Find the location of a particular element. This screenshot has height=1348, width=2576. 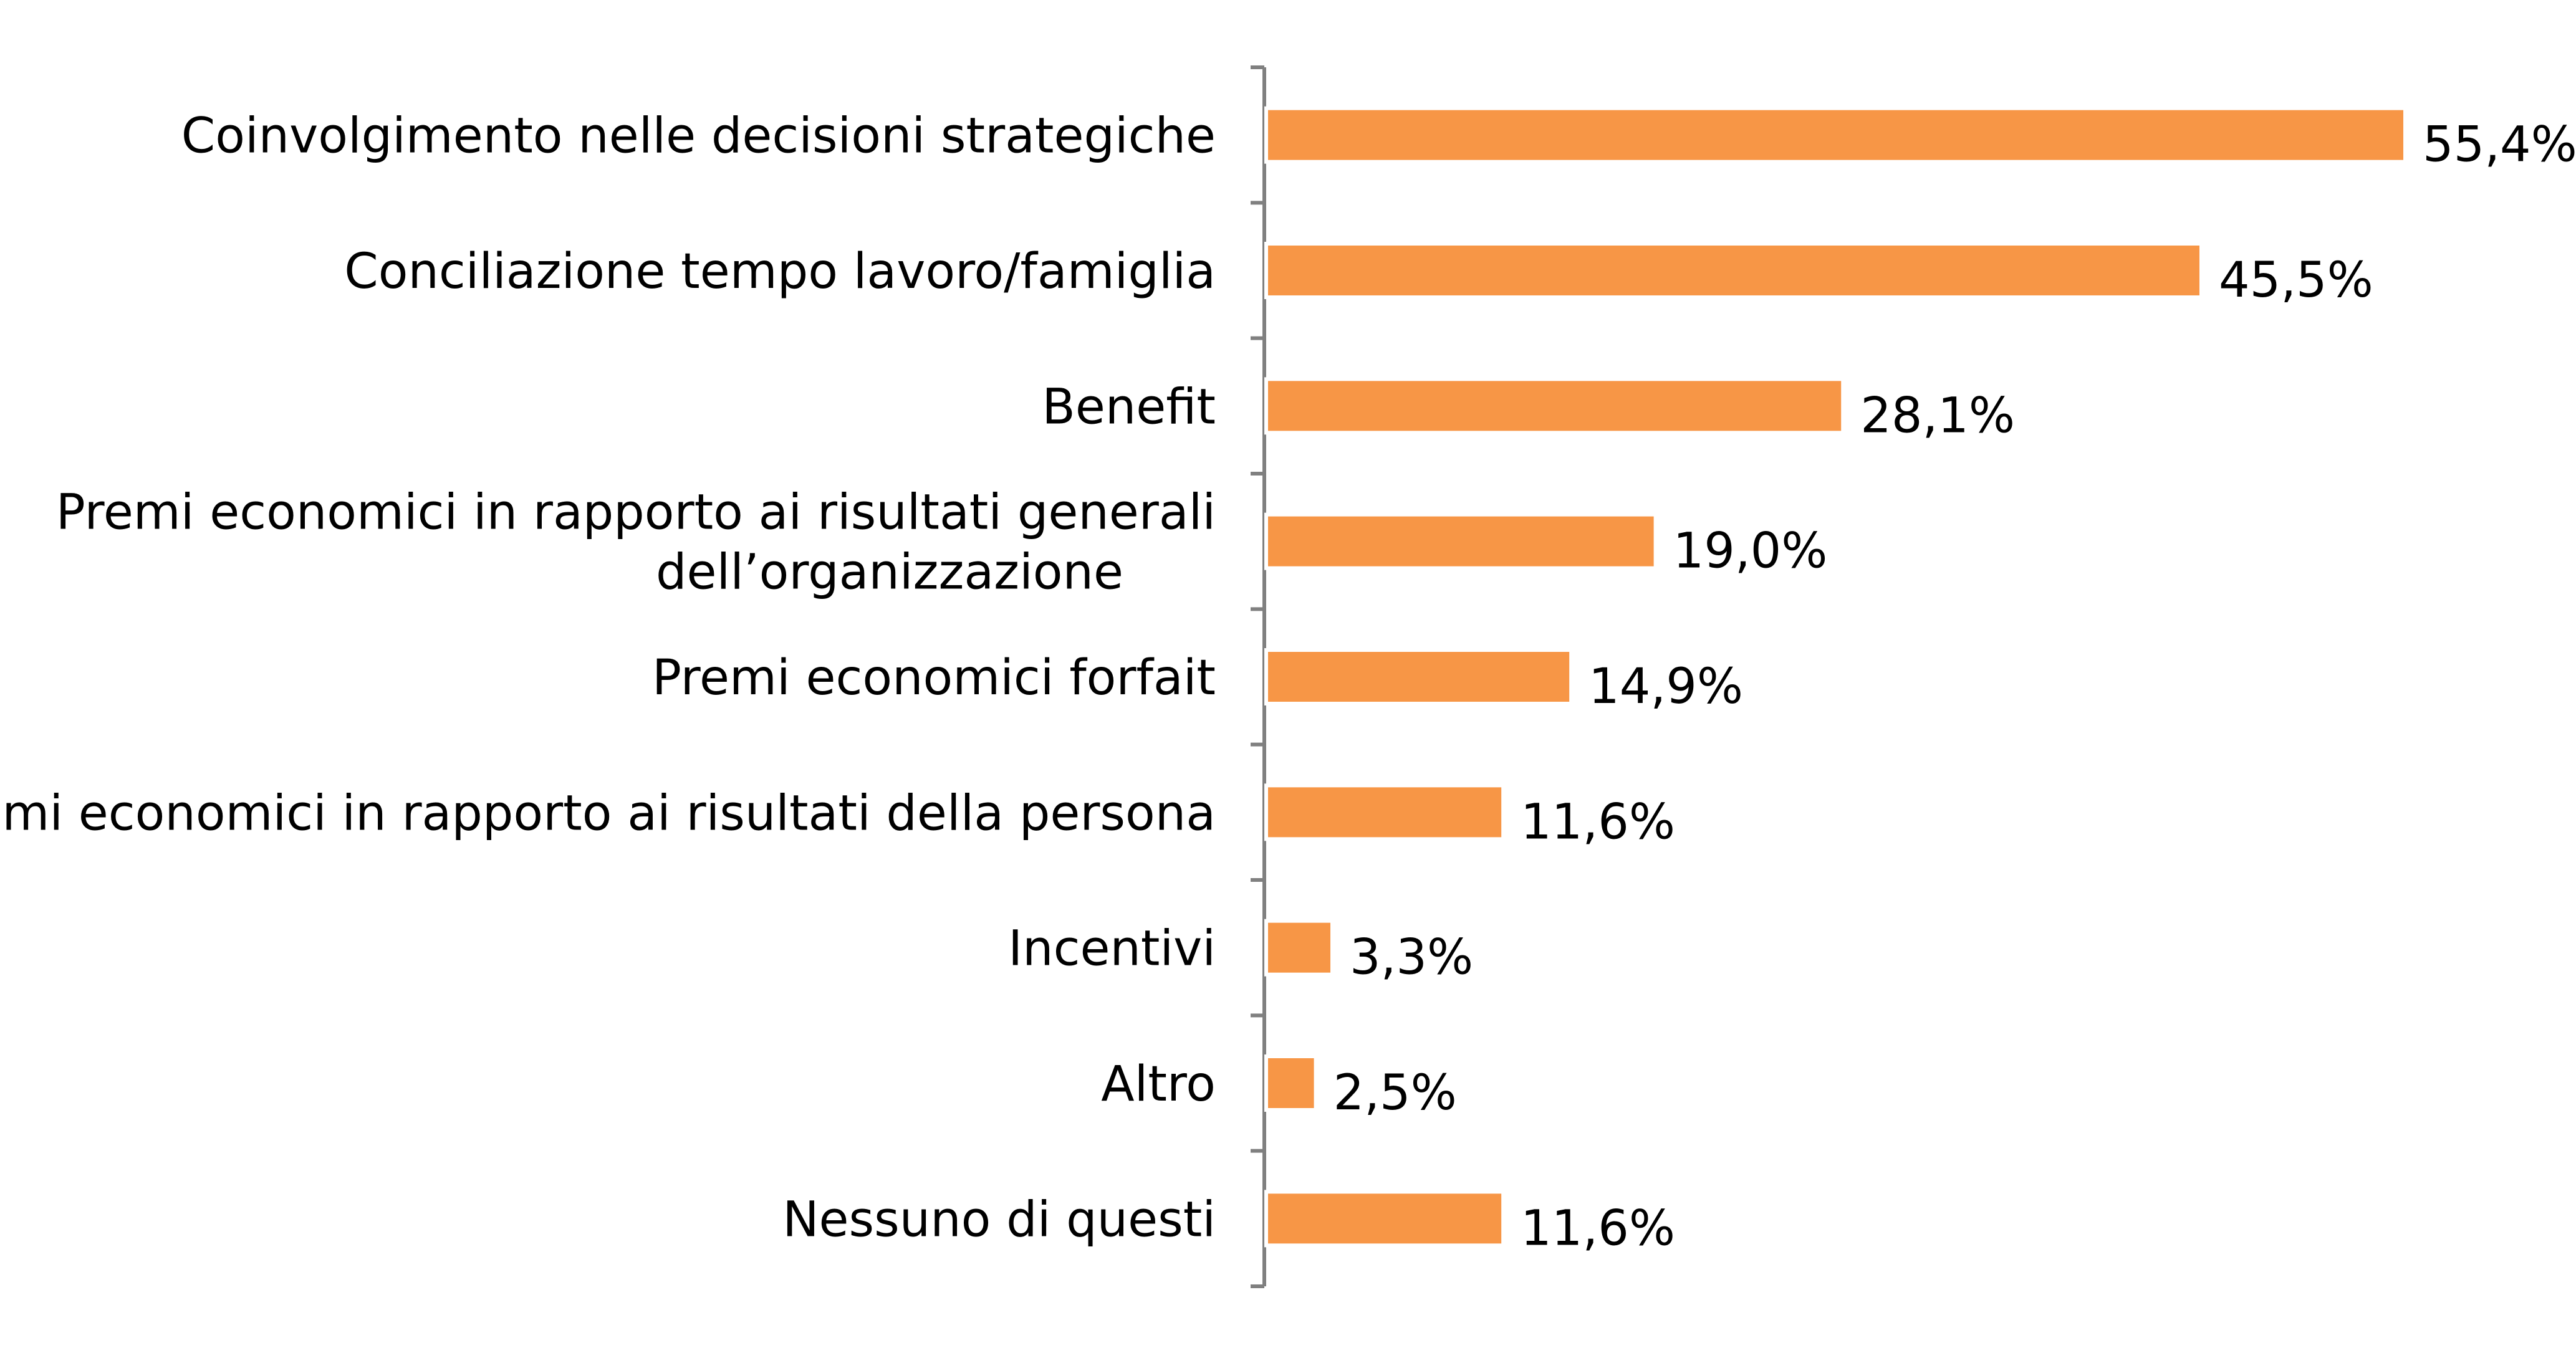

value-label: 3,3% is located at coordinates (1411, 958).